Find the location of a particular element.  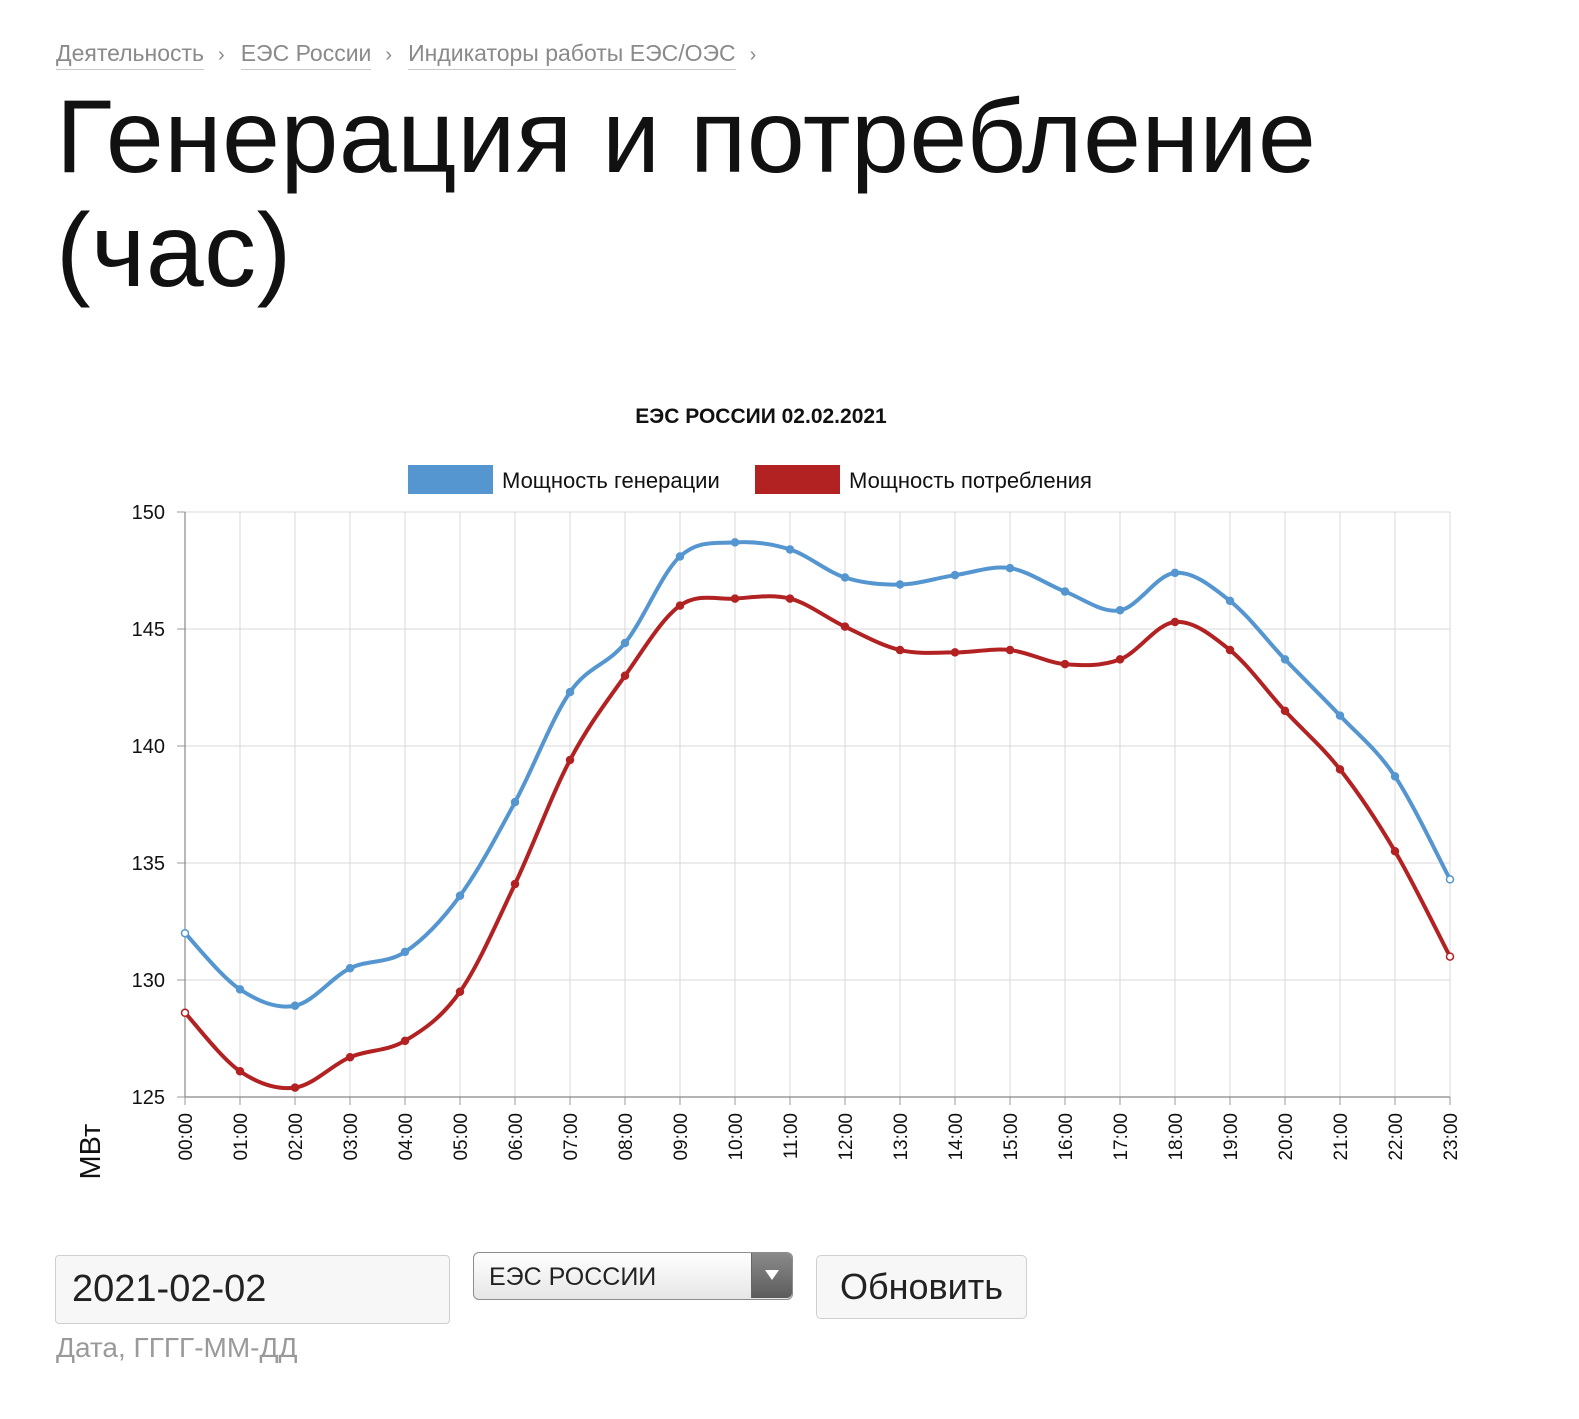

page-title: Генерация и потребление (час) is located at coordinates (686, 194).